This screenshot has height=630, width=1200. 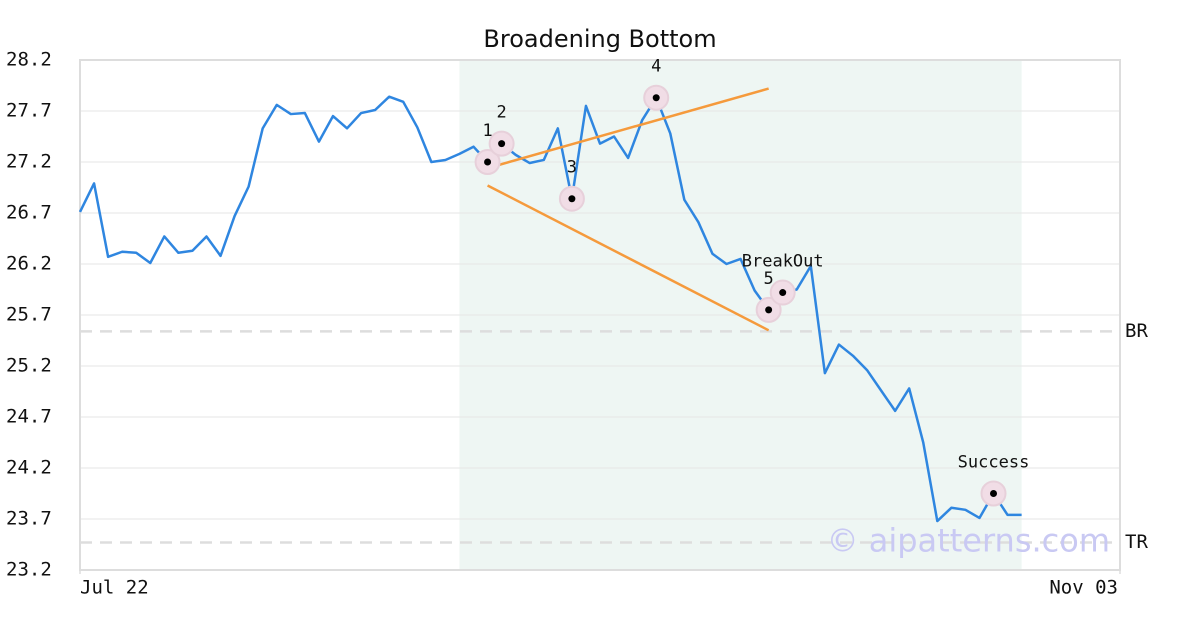 What do you see at coordinates (572, 168) in the screenshot?
I see `point-label: 3` at bounding box center [572, 168].